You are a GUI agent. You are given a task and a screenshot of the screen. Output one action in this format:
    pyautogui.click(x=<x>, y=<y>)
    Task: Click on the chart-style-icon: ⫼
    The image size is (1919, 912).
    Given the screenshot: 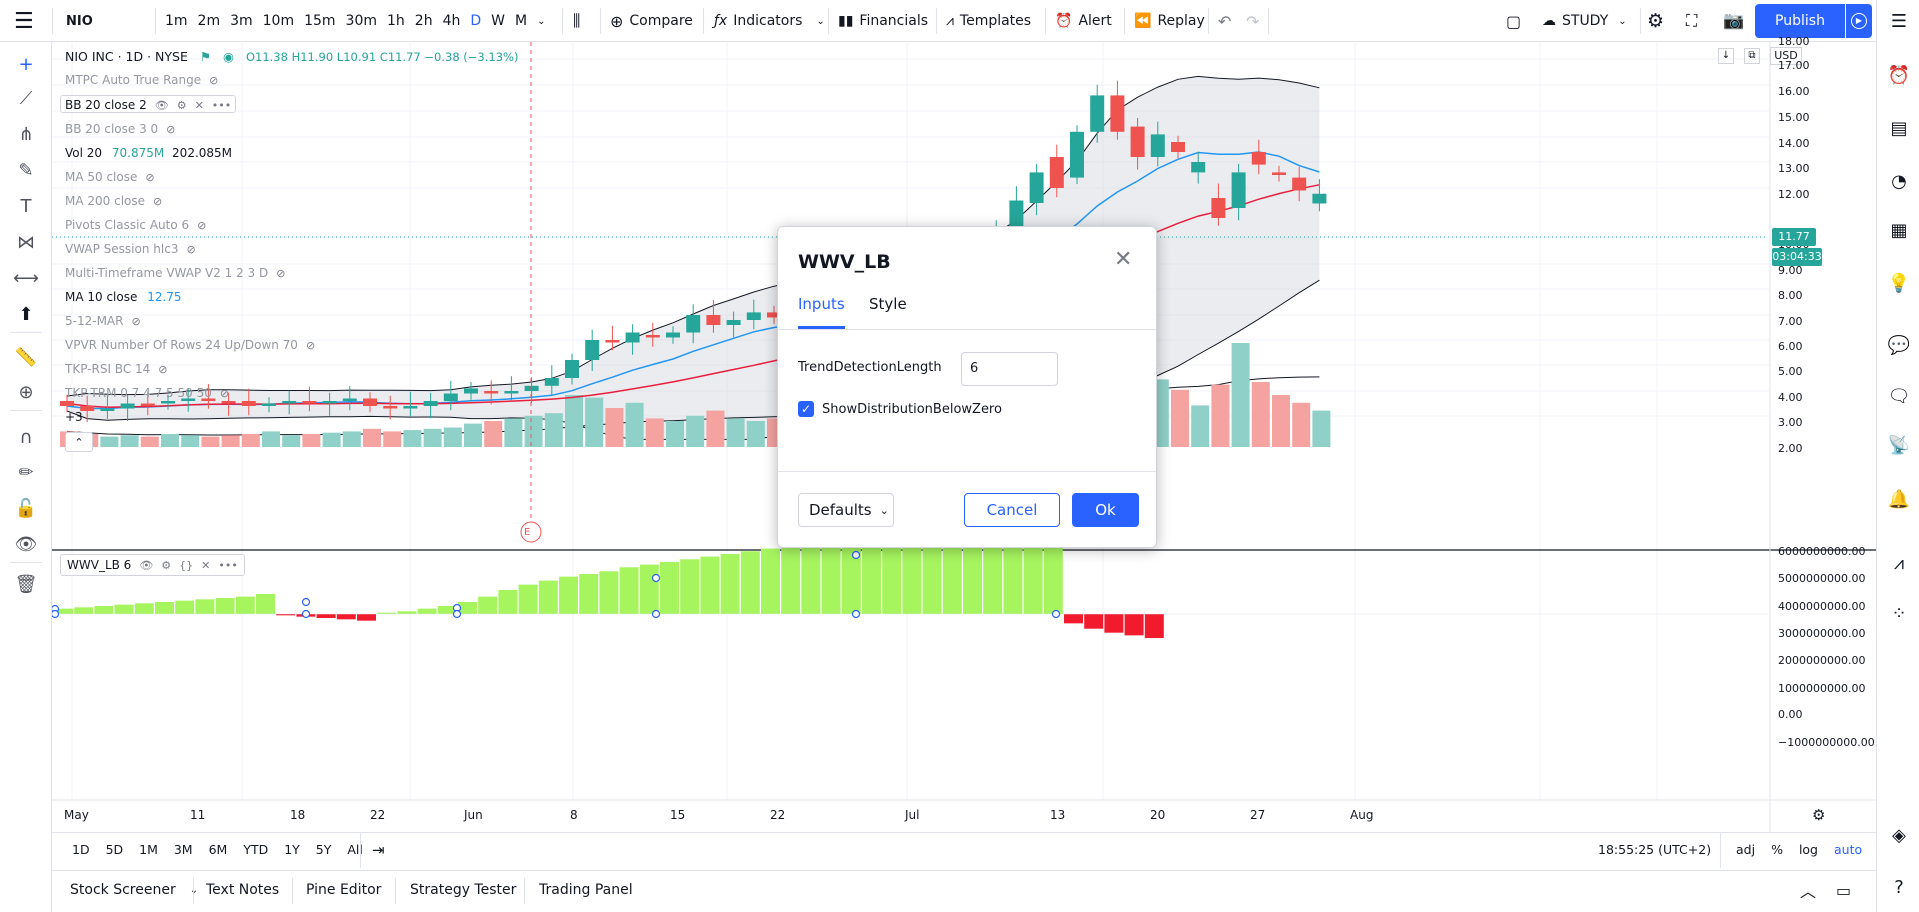 What is the action you would take?
    pyautogui.click(x=577, y=20)
    